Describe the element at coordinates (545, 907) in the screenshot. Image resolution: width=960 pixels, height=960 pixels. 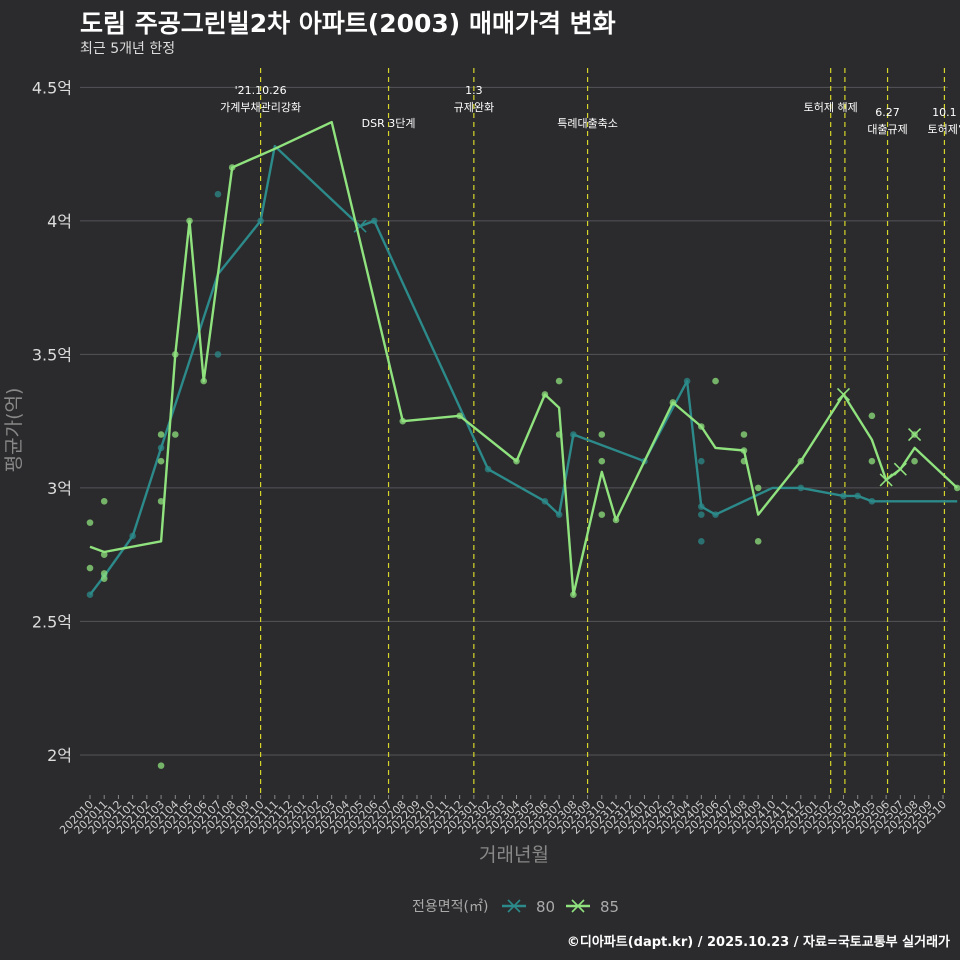
I see `legend-label: 80` at that location.